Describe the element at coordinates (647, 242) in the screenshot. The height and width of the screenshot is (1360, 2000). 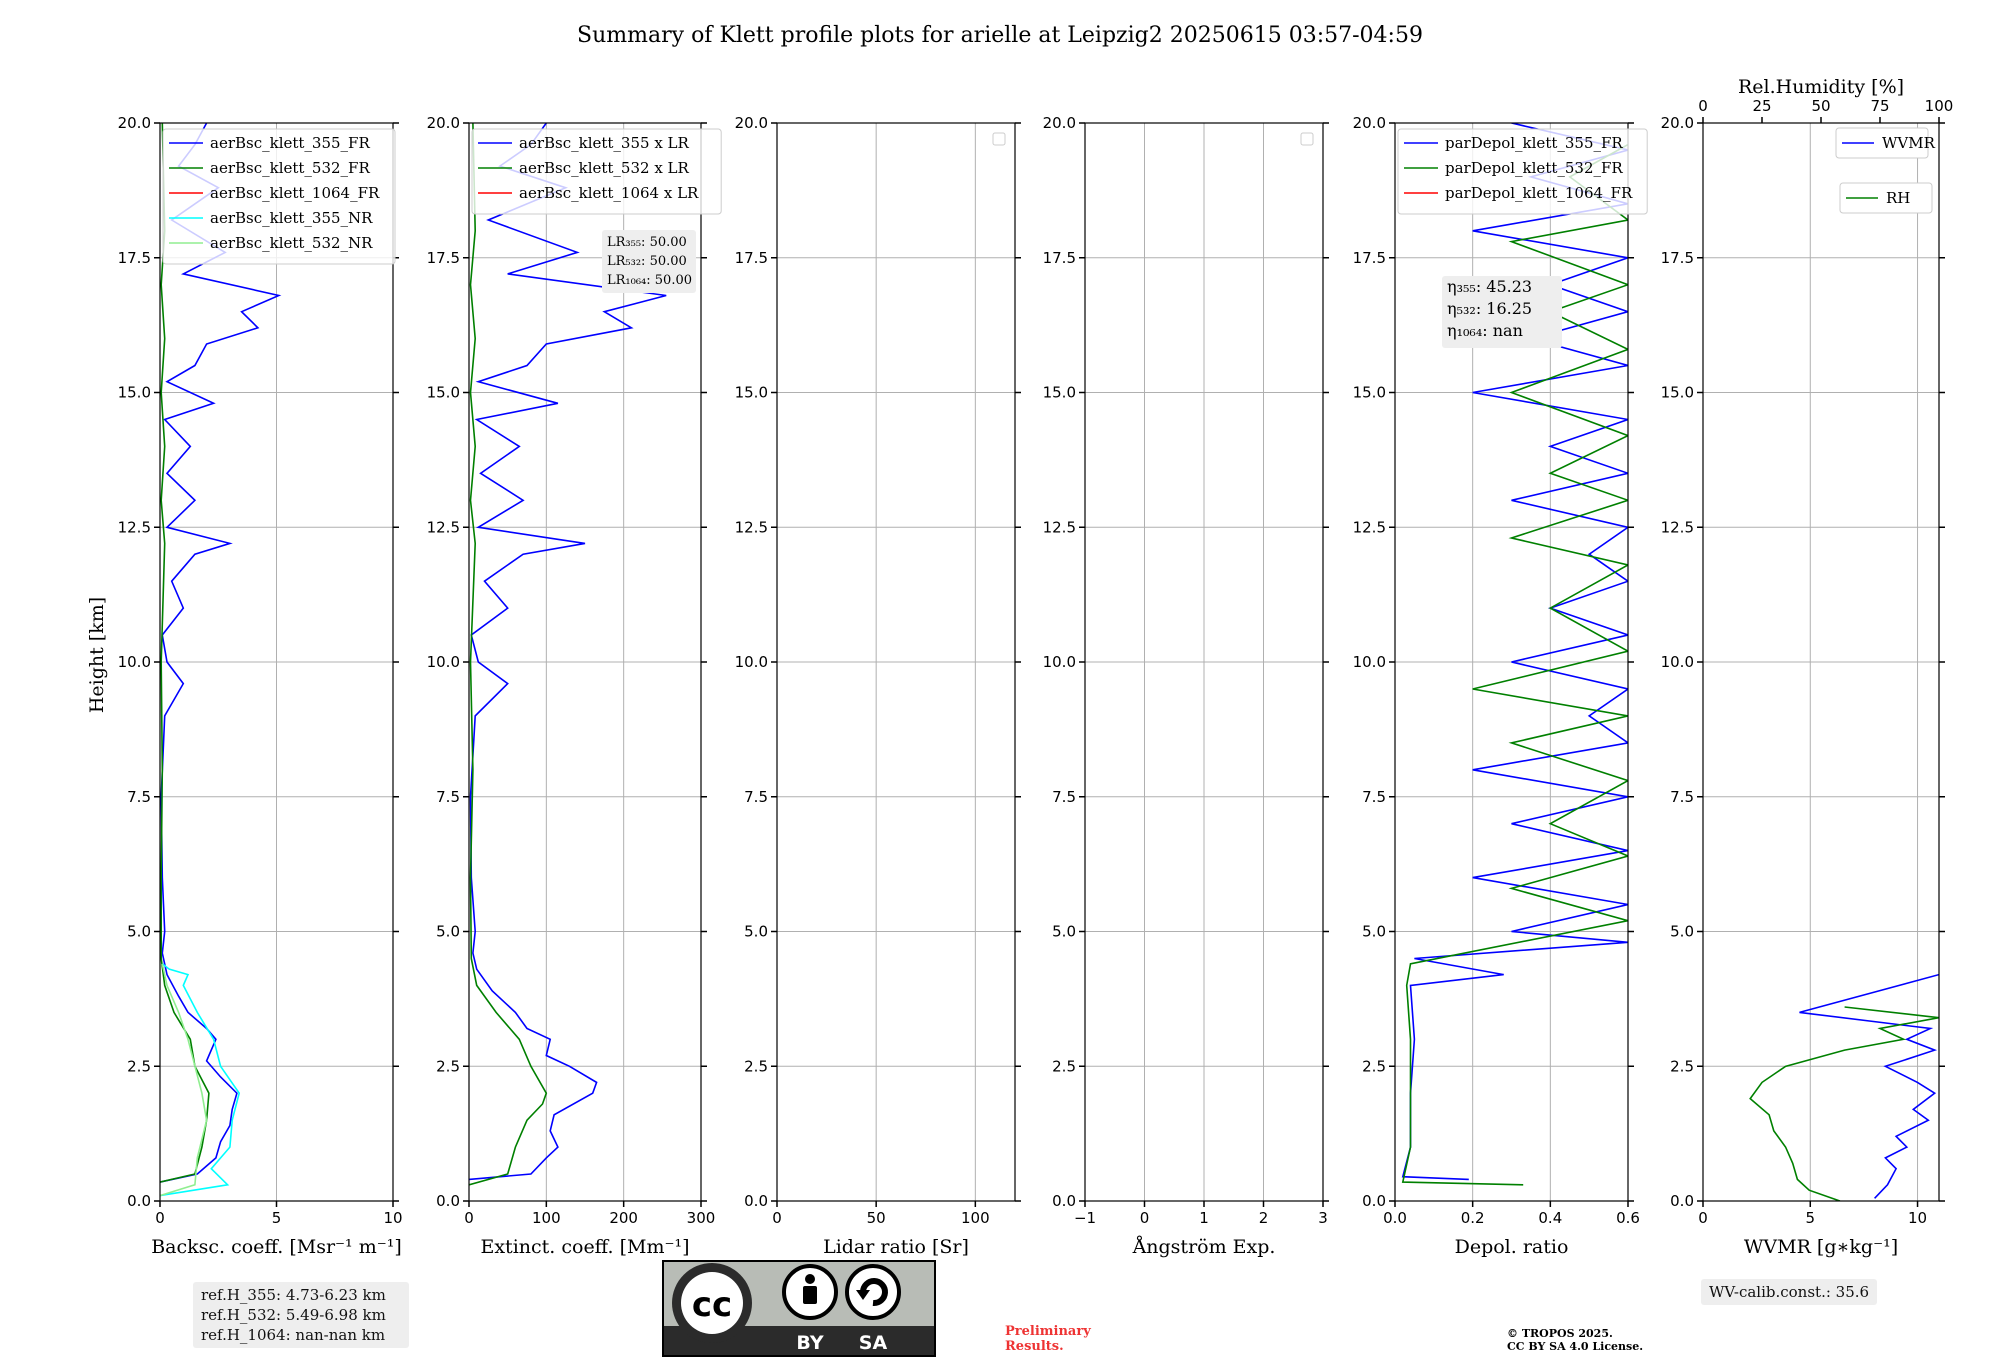
I see `annotation-text: LR₃₅₅: 50.00` at that location.